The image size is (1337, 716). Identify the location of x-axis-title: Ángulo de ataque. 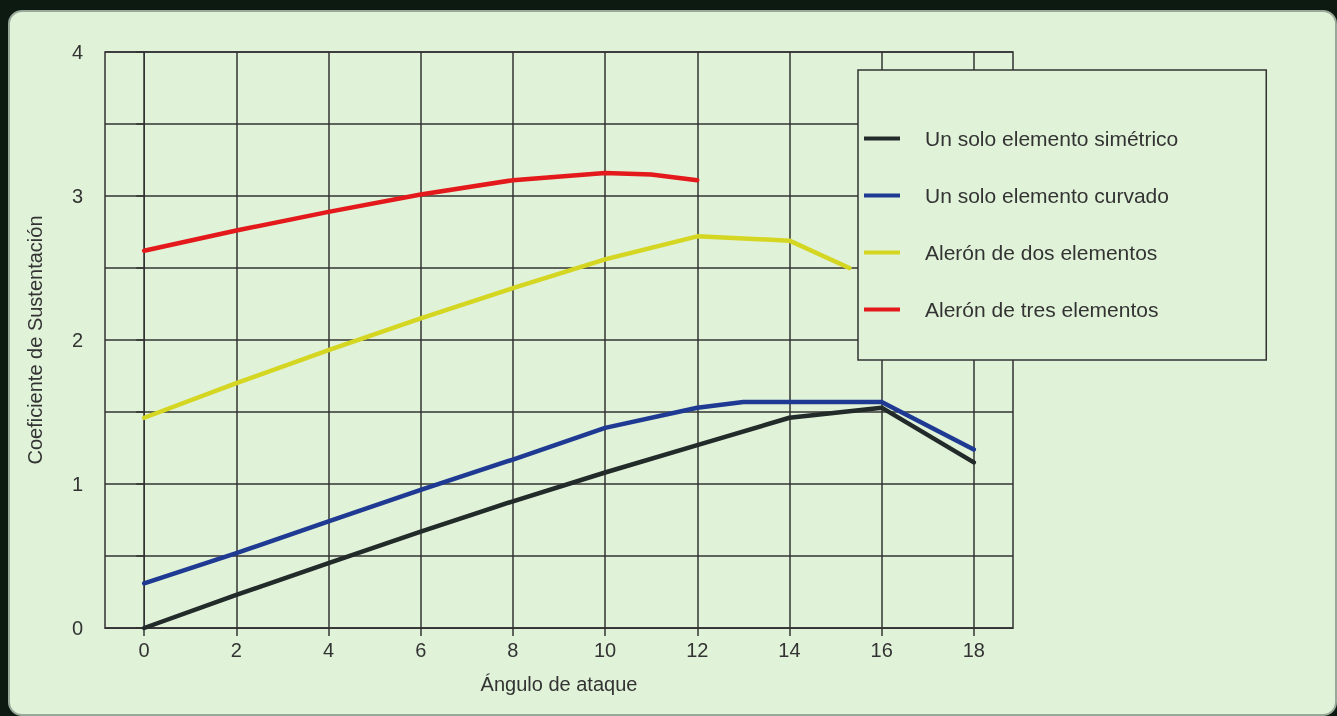
(559, 684).